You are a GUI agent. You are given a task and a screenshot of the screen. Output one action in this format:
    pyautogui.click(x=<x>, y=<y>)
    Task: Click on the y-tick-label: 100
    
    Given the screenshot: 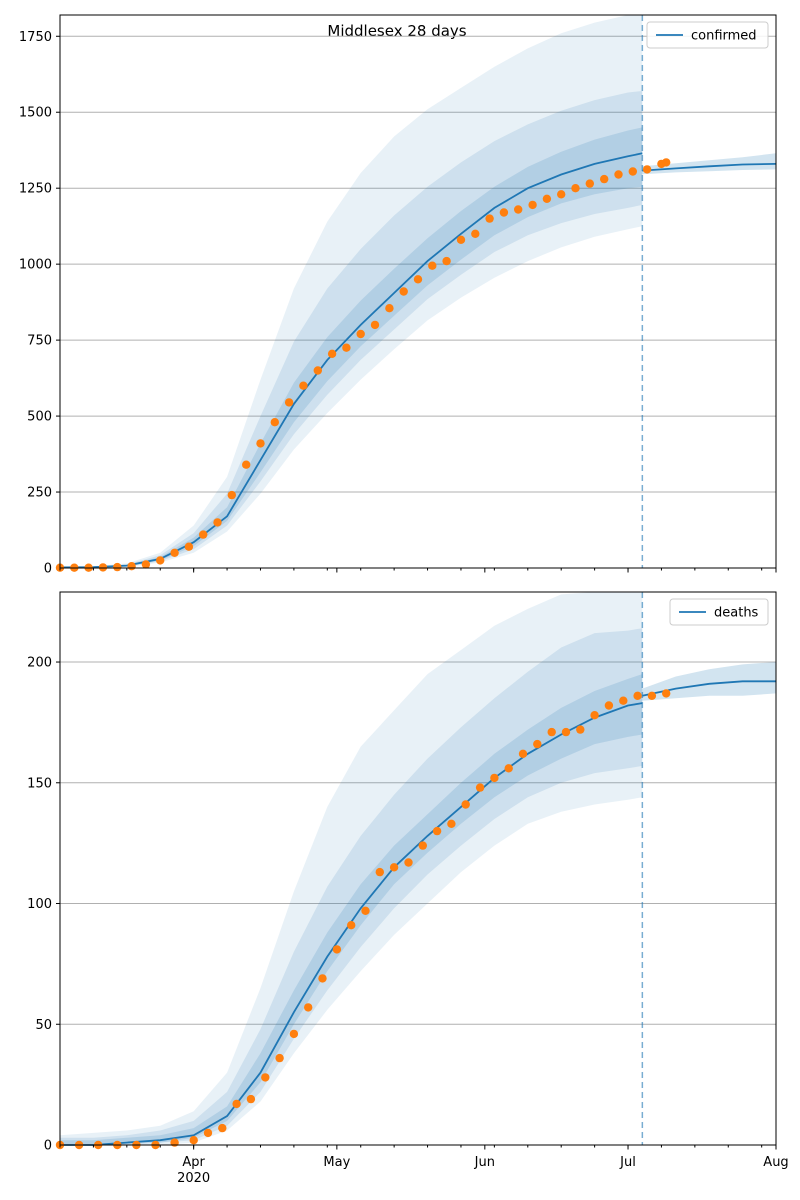 What is the action you would take?
    pyautogui.click(x=39, y=904)
    